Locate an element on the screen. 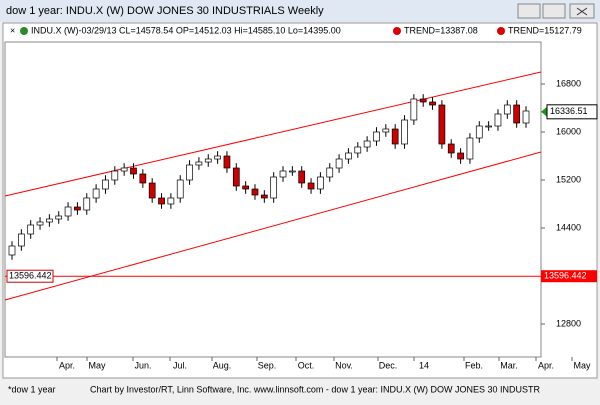 This screenshot has width=600, height=405. x-tick-label: Aug. is located at coordinates (222, 365).